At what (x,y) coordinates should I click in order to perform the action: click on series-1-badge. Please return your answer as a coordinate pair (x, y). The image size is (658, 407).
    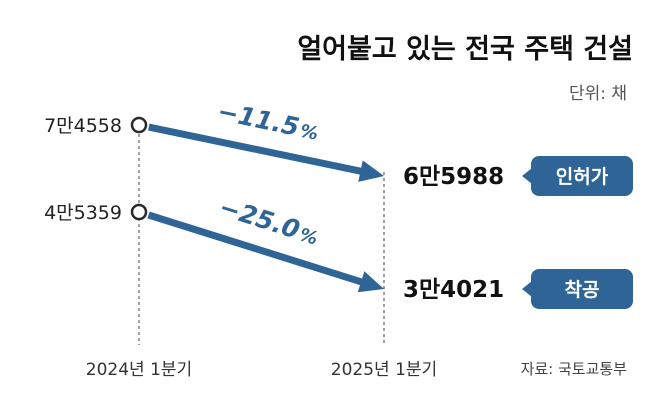
    Looking at the image, I should click on (582, 176).